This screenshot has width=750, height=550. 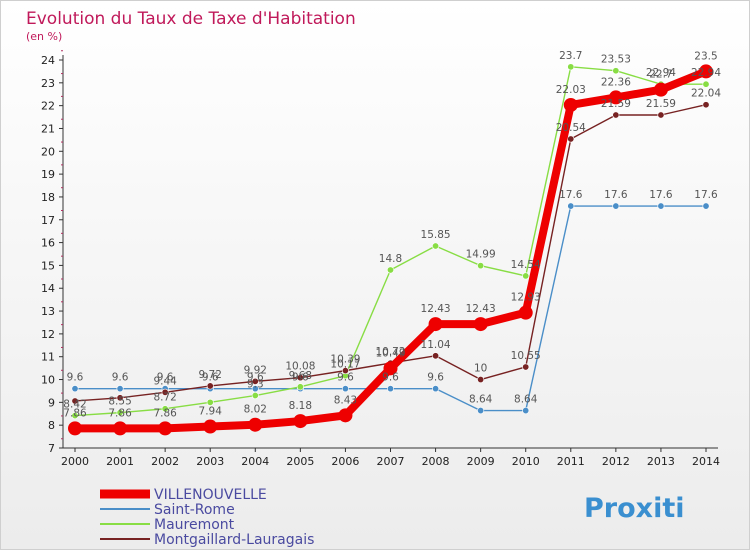 I want to click on data-label: 14.99, so click(x=481, y=255).